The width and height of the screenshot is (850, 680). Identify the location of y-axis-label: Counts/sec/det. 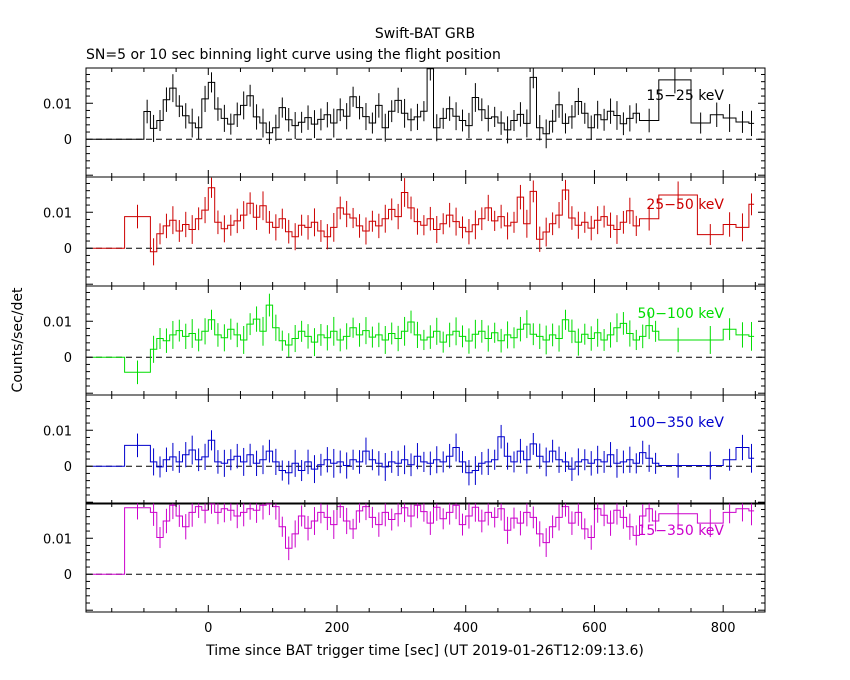
(18, 339).